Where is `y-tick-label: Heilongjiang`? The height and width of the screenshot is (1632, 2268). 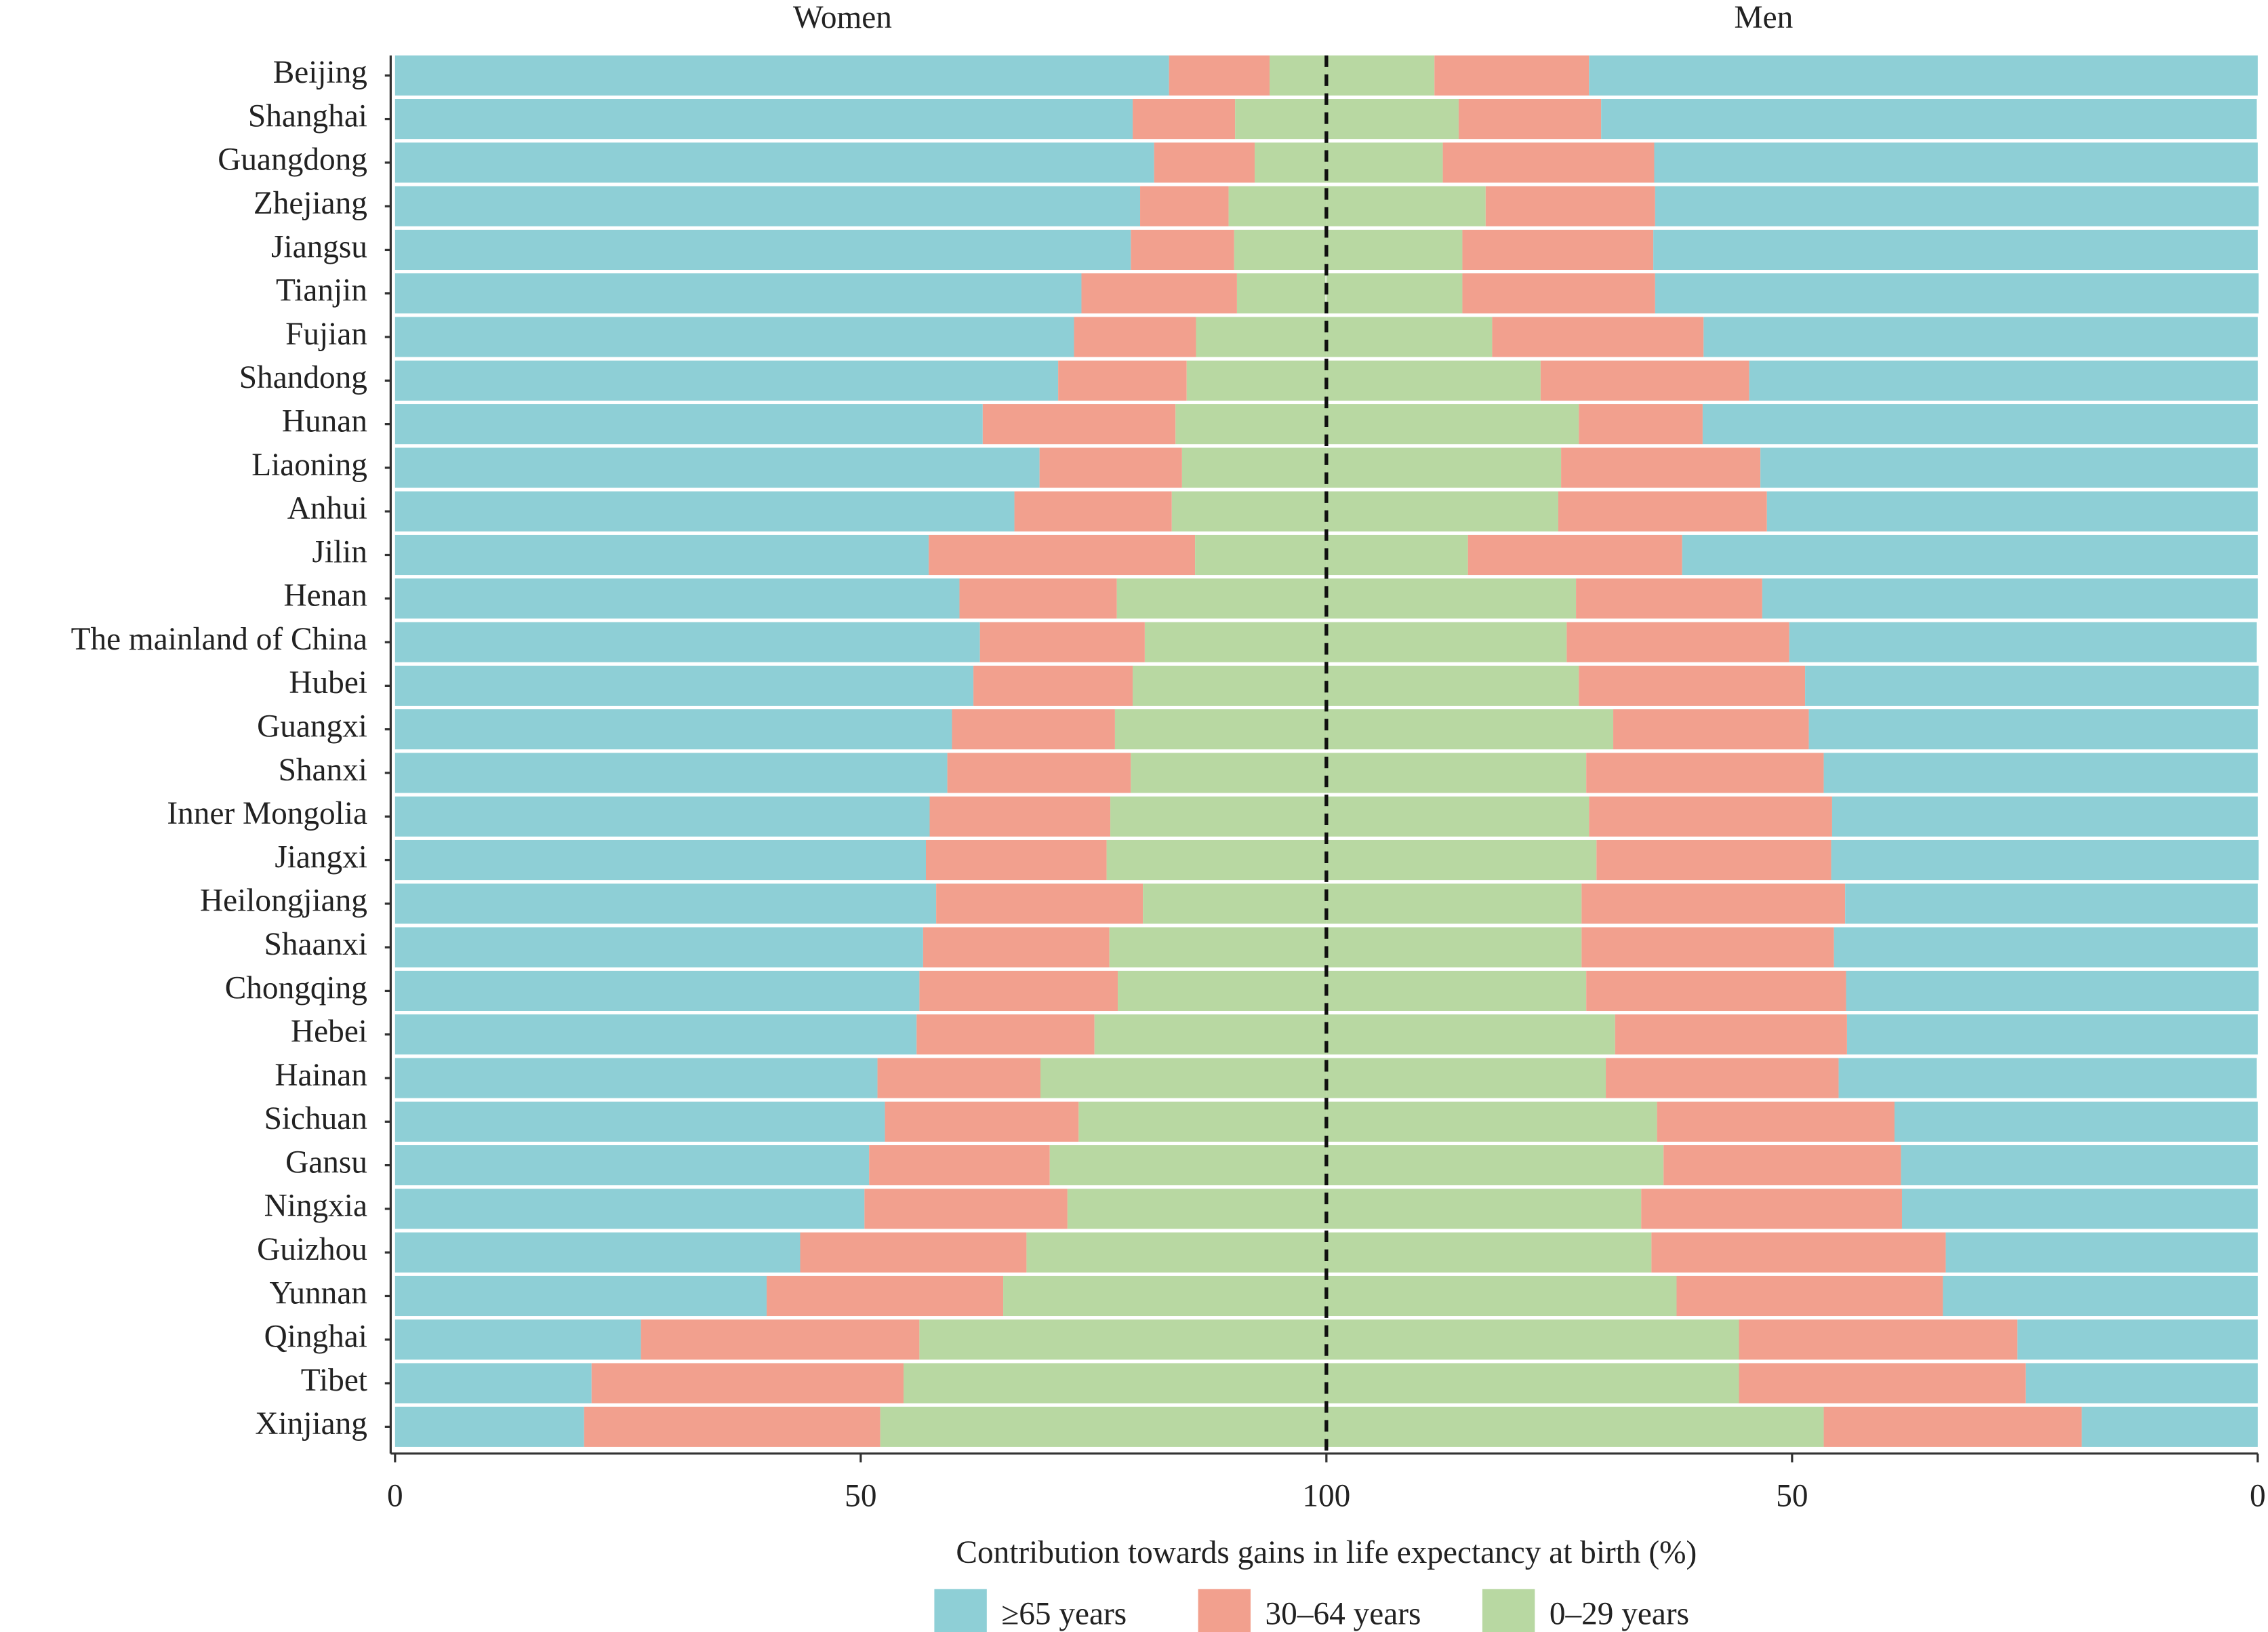
y-tick-label: Heilongjiang is located at coordinates (283, 901).